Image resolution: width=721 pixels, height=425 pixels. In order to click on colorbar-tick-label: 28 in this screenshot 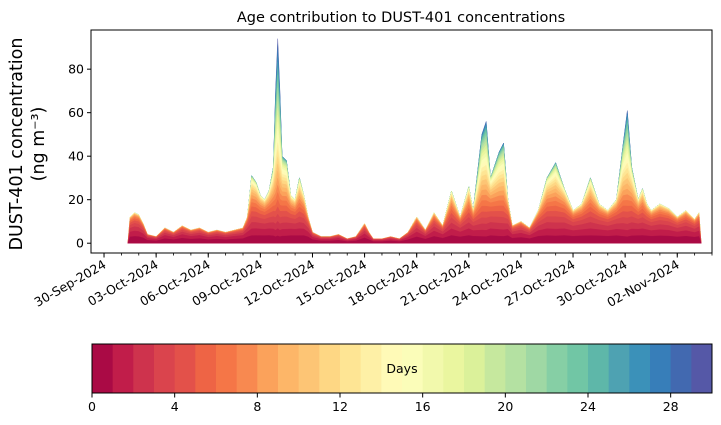, I will do `click(671, 406)`.